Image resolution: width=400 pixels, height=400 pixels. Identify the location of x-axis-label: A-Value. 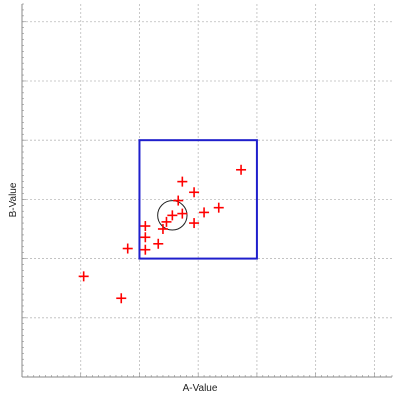
(200, 388).